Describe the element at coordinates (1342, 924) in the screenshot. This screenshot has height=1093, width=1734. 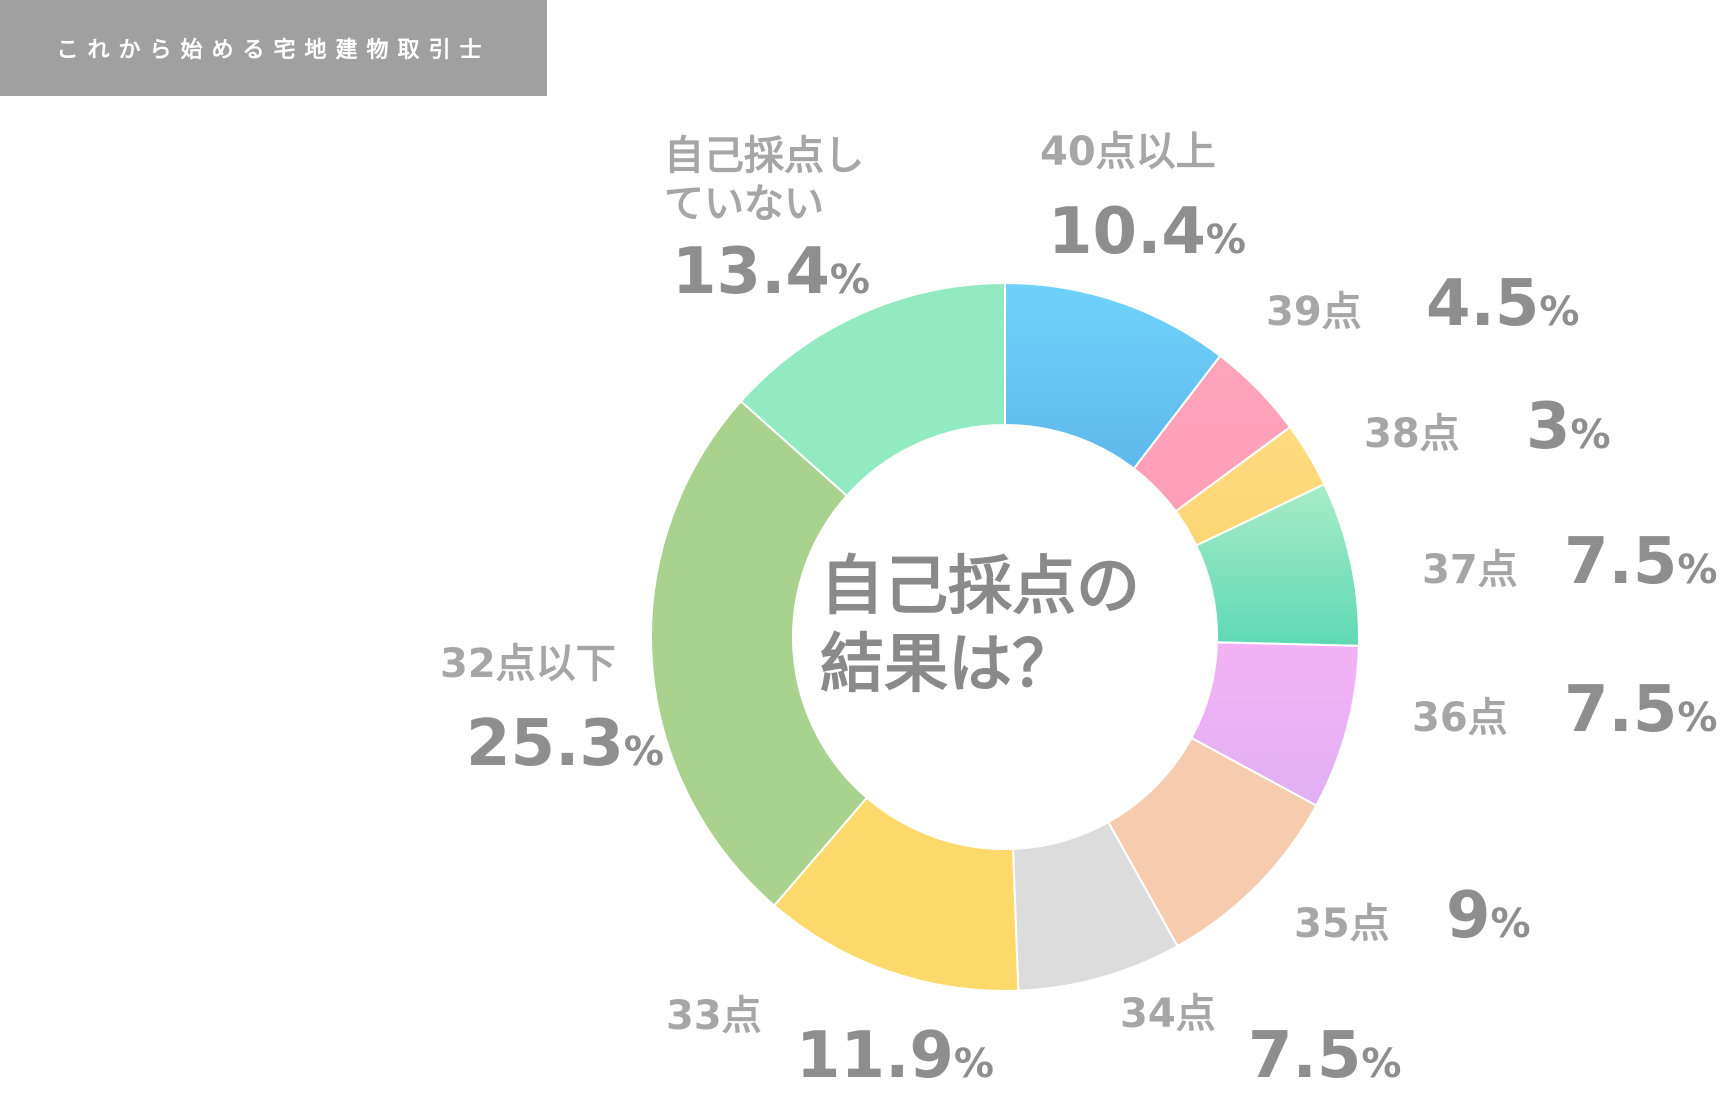
I see `slice-label-35: 35点` at that location.